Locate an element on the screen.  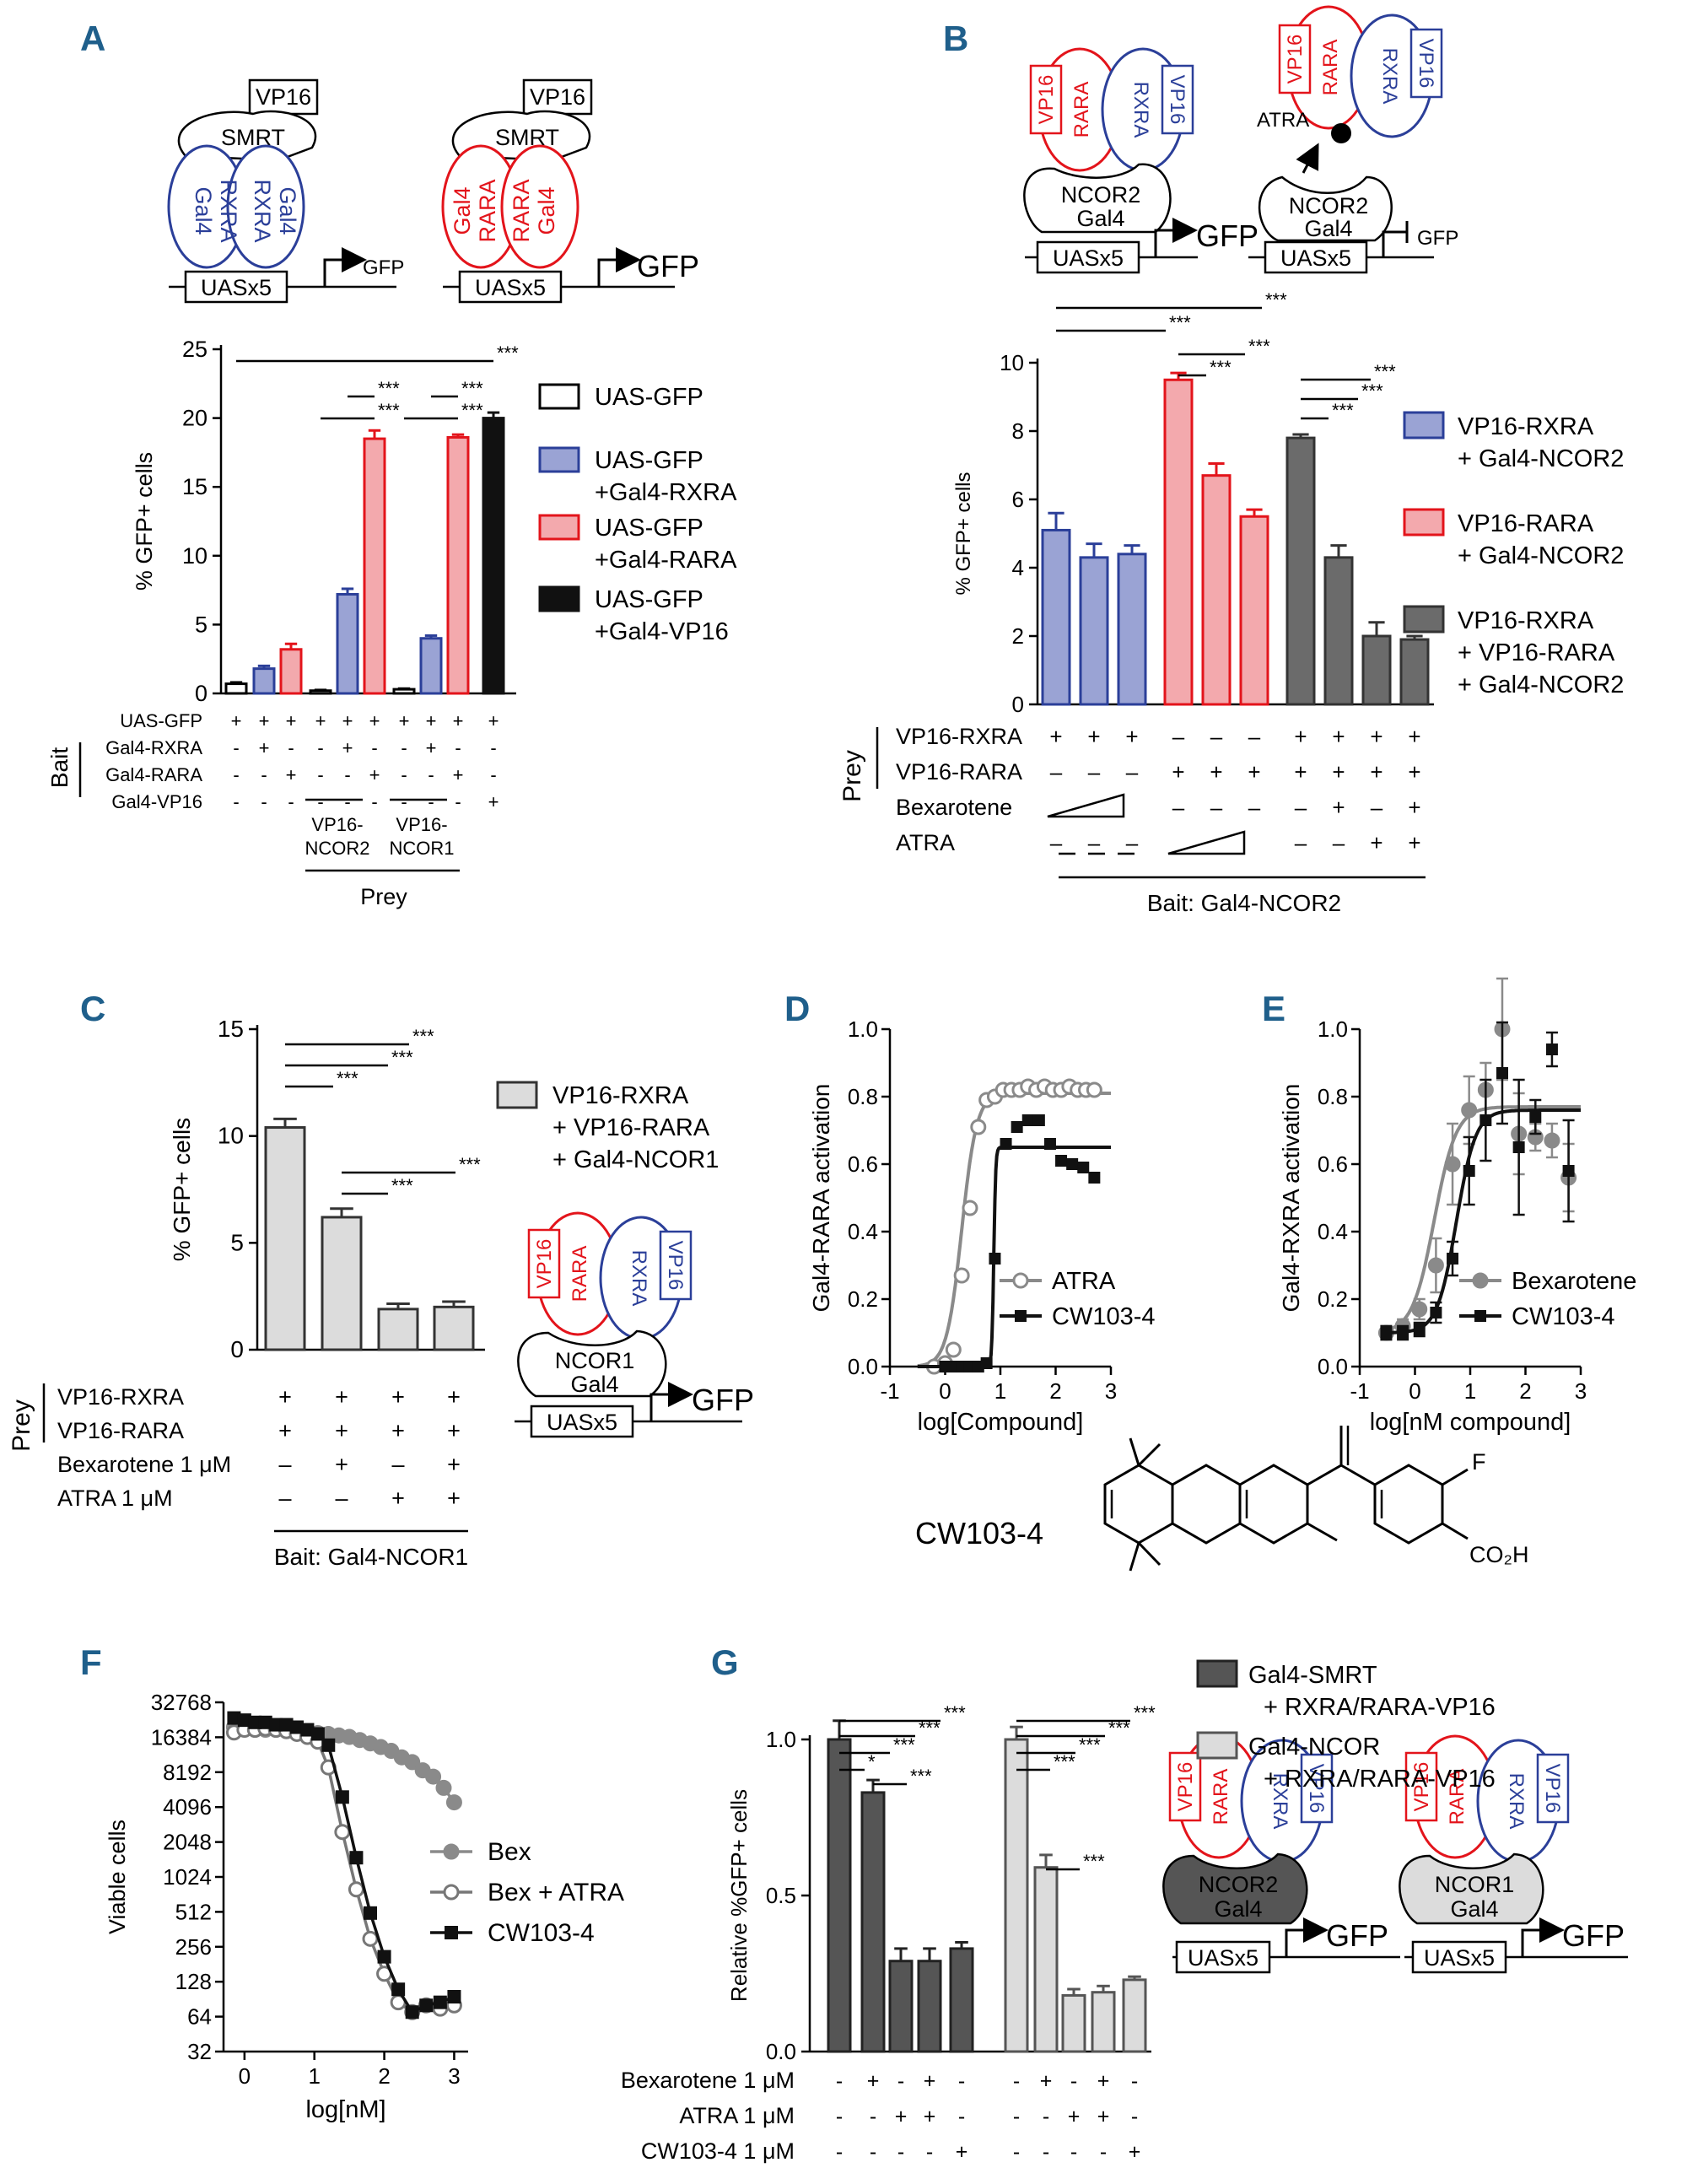
y-tick-label: 0.6 is located at coordinates (863, 1164).